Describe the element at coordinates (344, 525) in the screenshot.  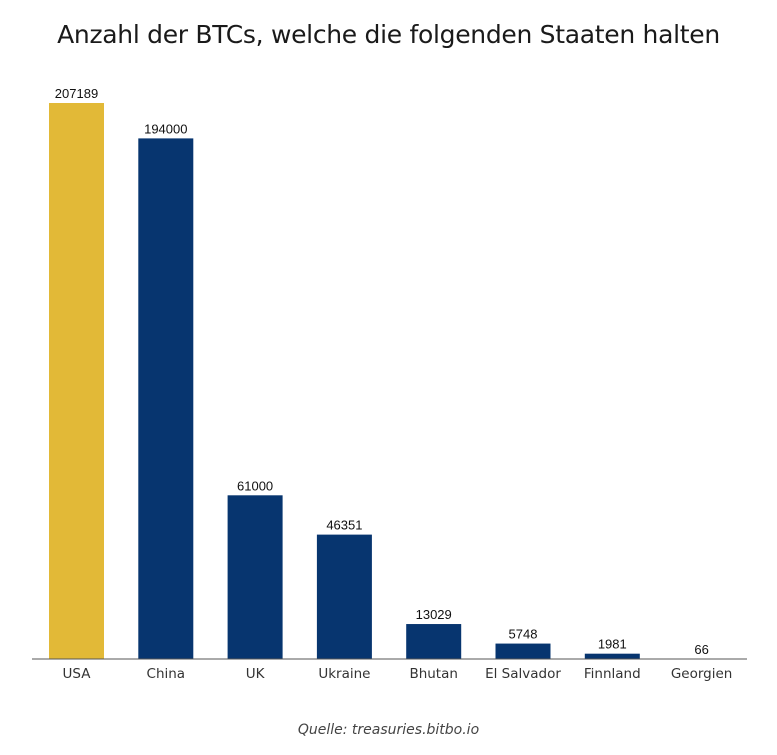
I see `value-label-ukraine: 46351` at that location.